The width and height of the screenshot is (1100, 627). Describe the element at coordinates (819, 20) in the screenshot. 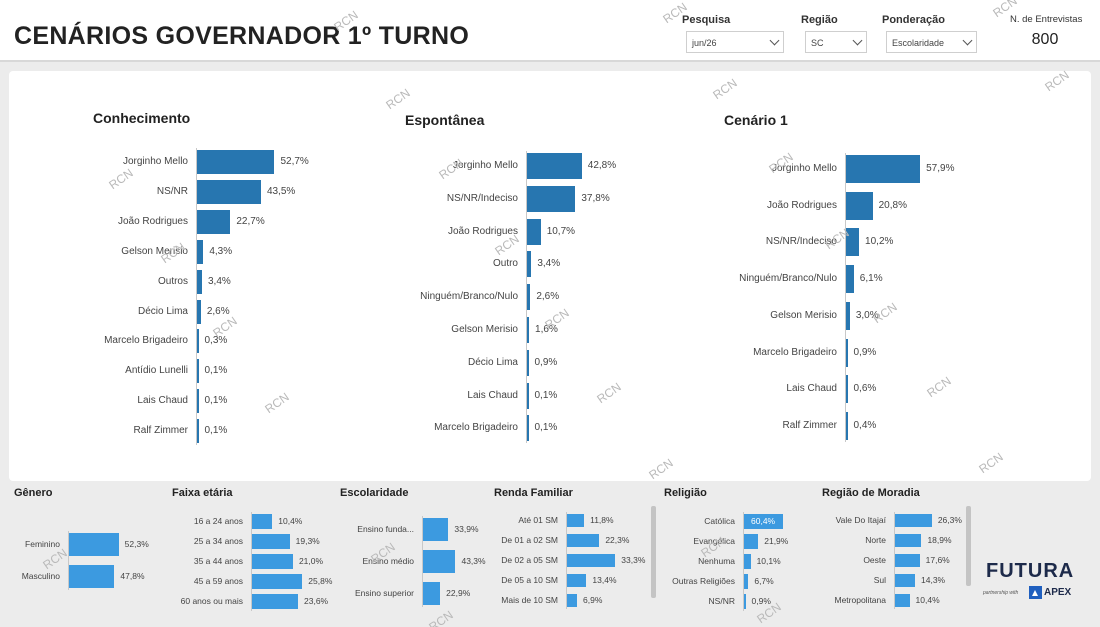

I see `filter-regiao-label: Região` at that location.